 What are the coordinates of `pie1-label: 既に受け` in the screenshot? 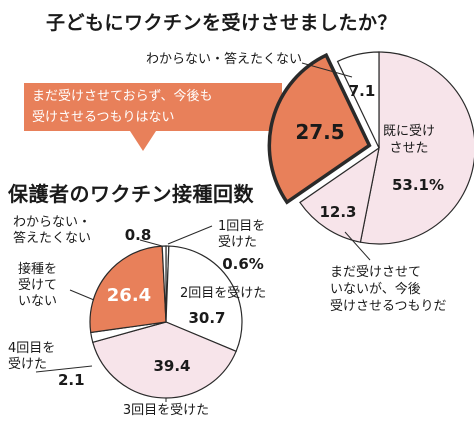 It's located at (409, 131).